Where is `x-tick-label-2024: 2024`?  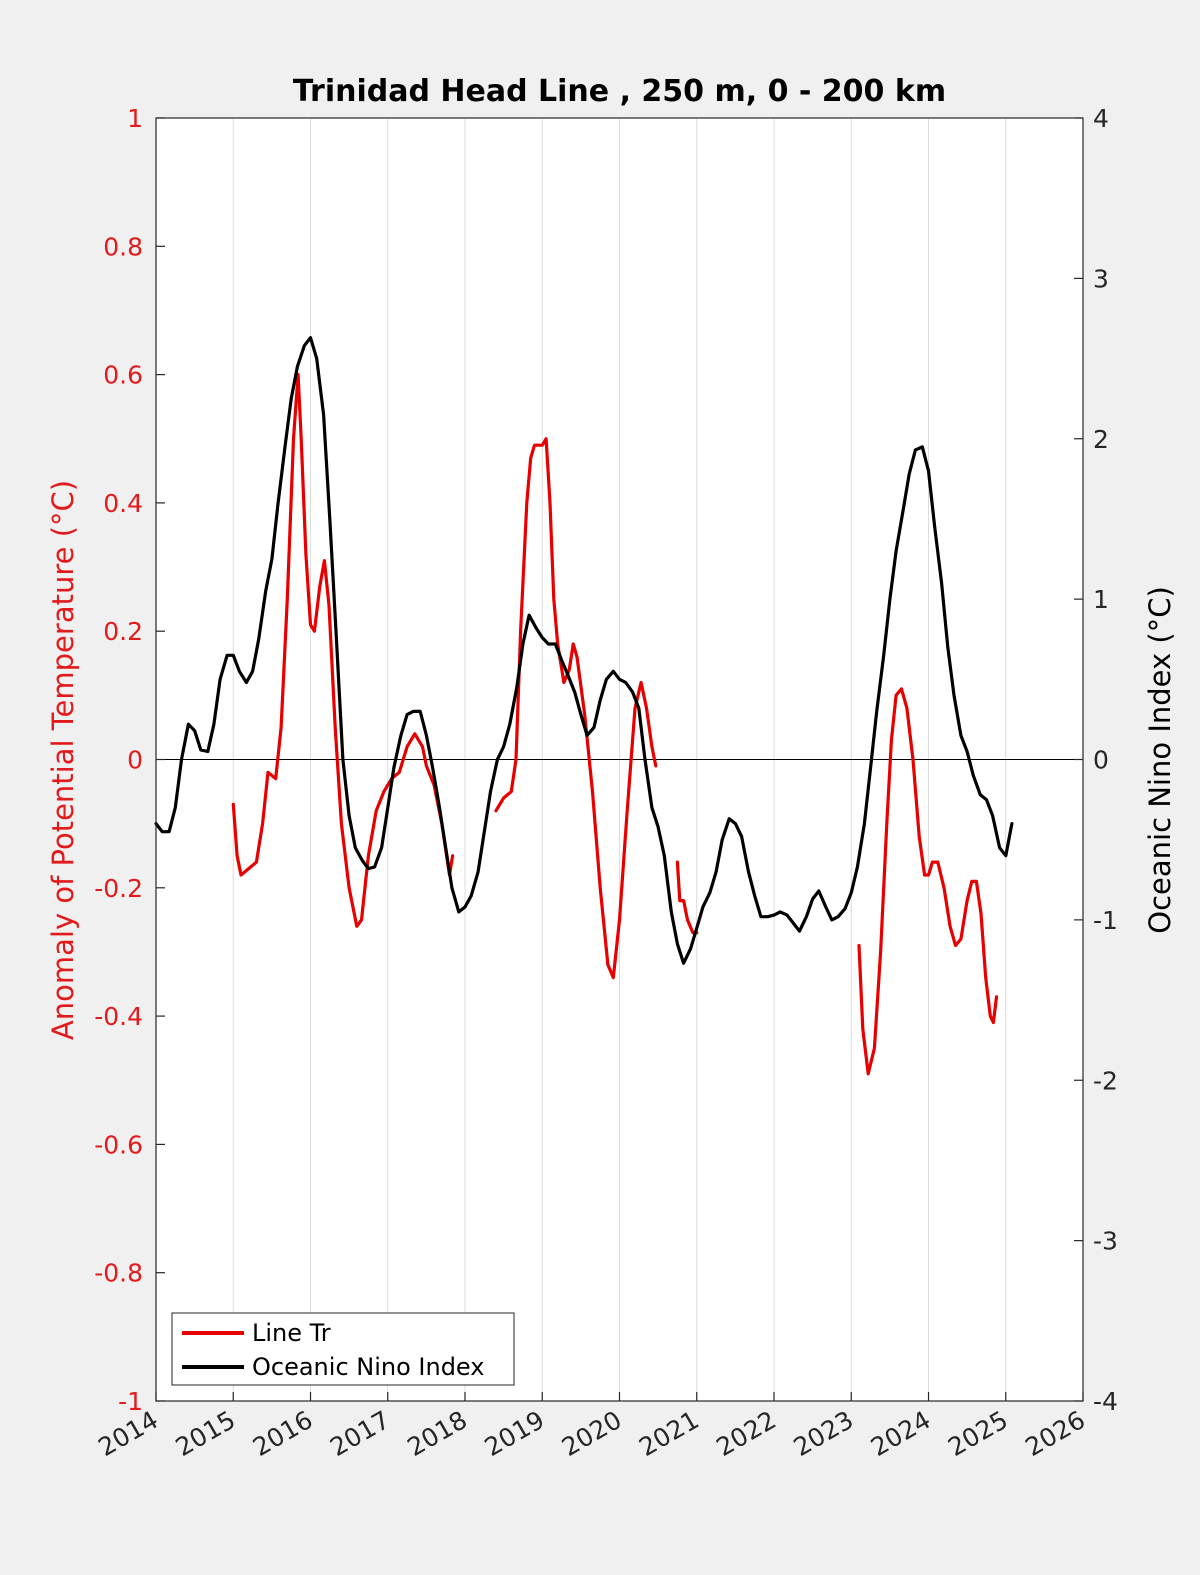
x-tick-label-2024: 2024 is located at coordinates (901, 1433).